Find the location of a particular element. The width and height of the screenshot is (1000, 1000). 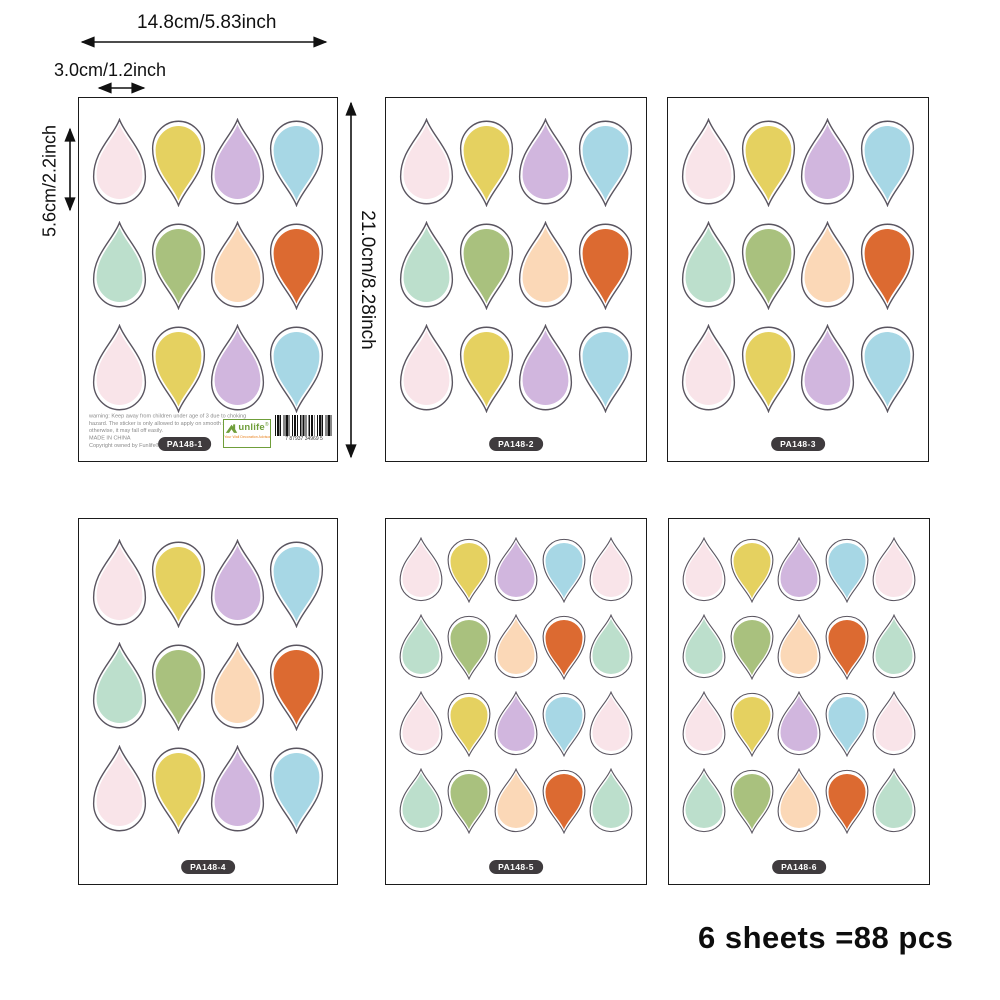

sticker-sheet-4: PA148-4 is located at coordinates (208, 701).